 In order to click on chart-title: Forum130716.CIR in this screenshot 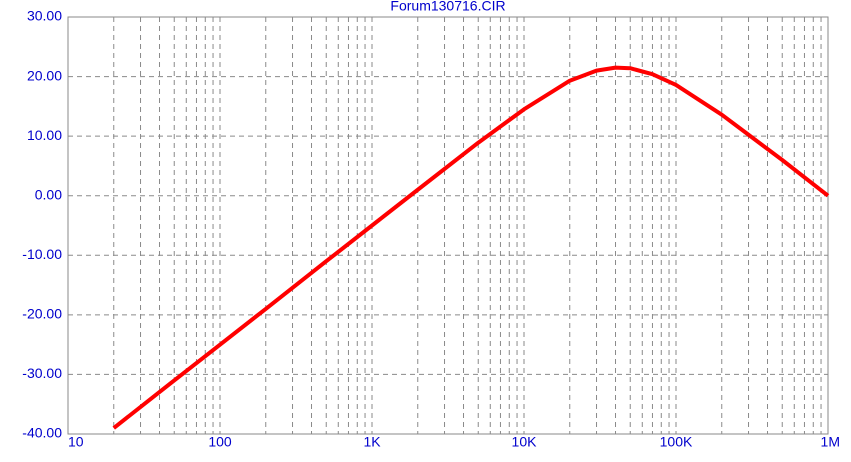, I will do `click(447, 7)`.